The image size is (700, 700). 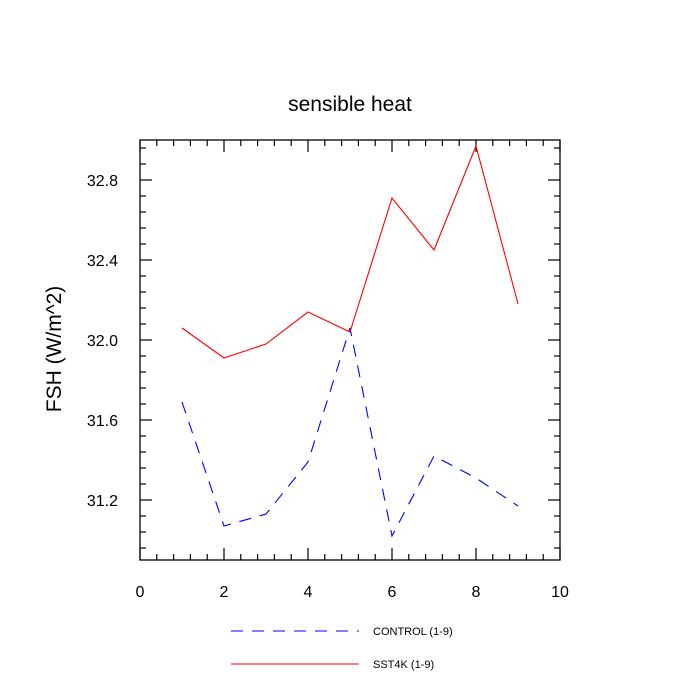 I want to click on legend-label: SST4K (1-9), so click(x=403, y=665).